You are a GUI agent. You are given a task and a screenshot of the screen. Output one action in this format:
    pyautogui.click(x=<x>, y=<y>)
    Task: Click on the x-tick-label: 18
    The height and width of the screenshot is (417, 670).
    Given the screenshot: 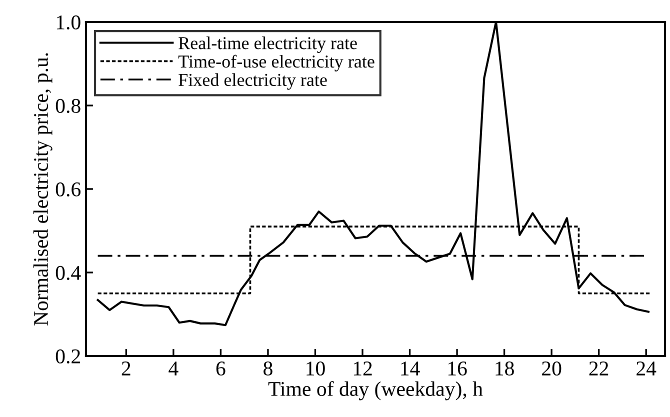 What is the action you would take?
    pyautogui.click(x=505, y=368)
    